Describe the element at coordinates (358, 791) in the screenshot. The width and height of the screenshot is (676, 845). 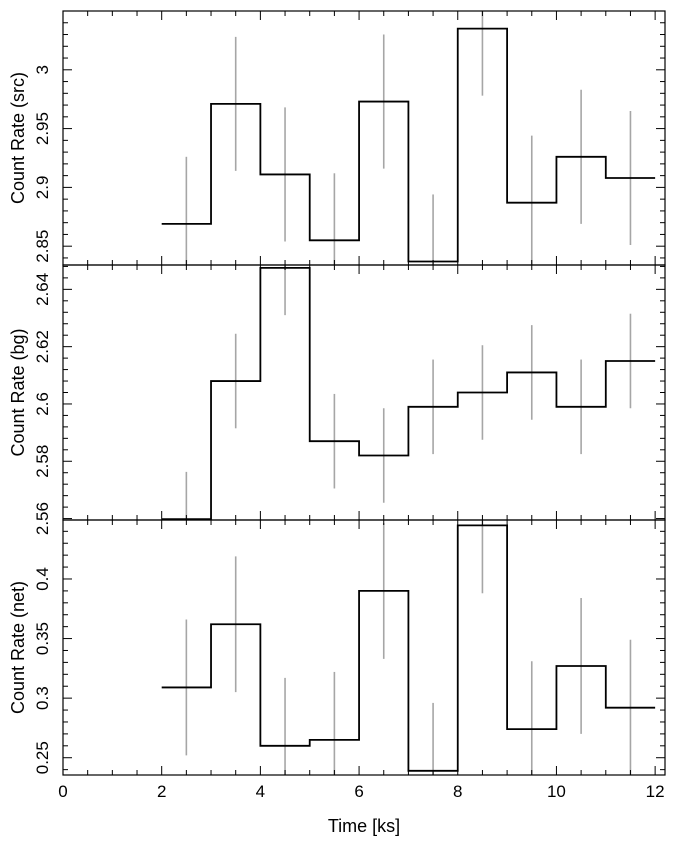
I see `x-tick-label: 6` at that location.